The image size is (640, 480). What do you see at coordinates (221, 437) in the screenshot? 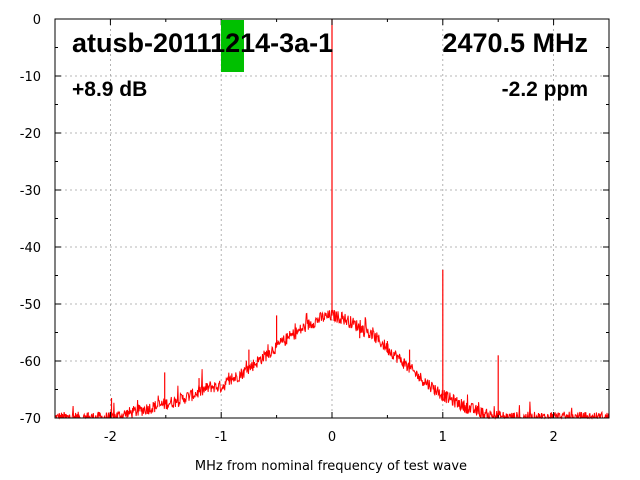
I see `x-tick-label: -1` at bounding box center [221, 437].